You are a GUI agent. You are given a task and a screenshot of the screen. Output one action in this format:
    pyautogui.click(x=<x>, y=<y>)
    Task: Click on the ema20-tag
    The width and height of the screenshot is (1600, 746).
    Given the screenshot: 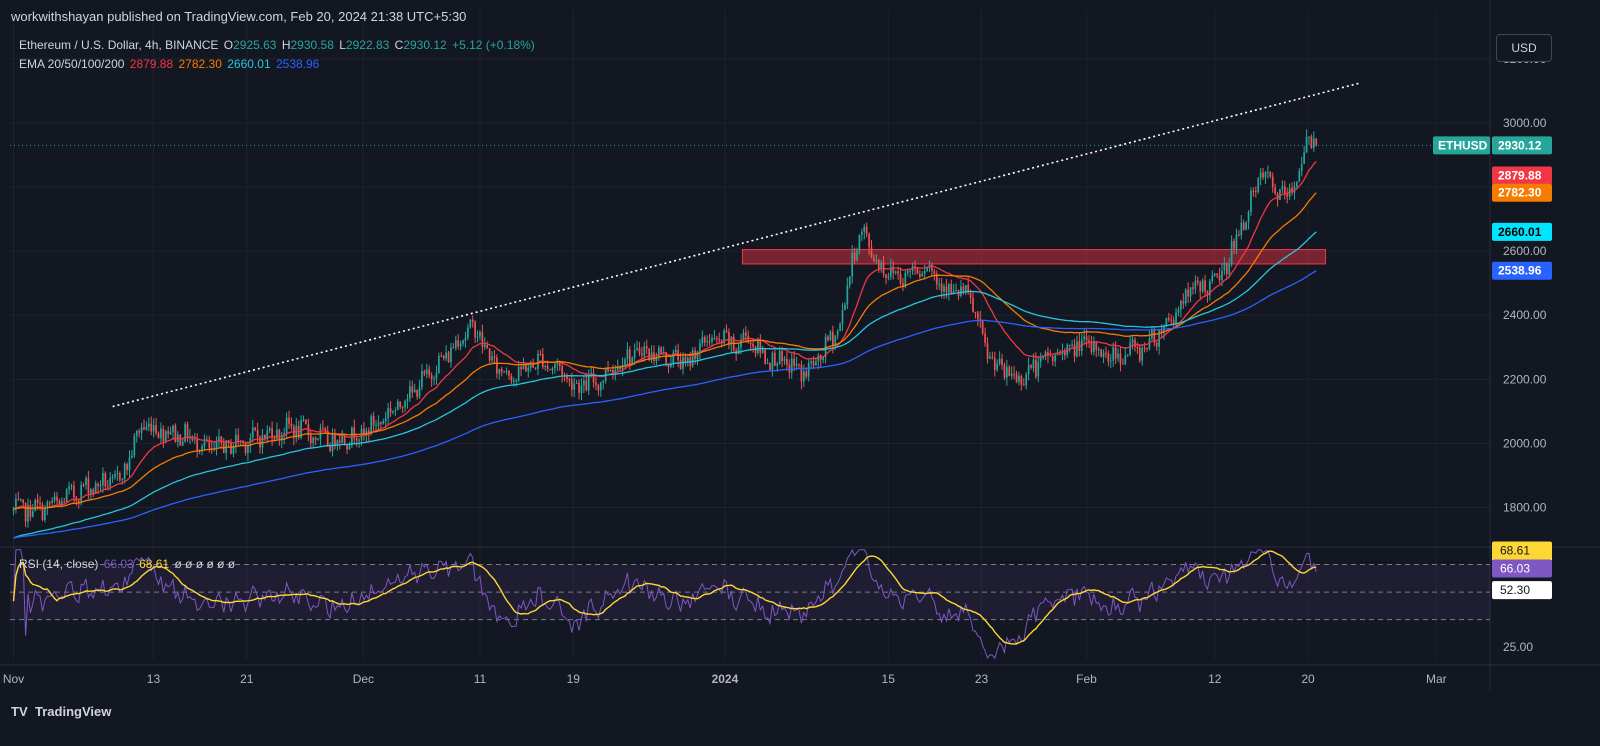 What is the action you would take?
    pyautogui.click(x=1522, y=175)
    